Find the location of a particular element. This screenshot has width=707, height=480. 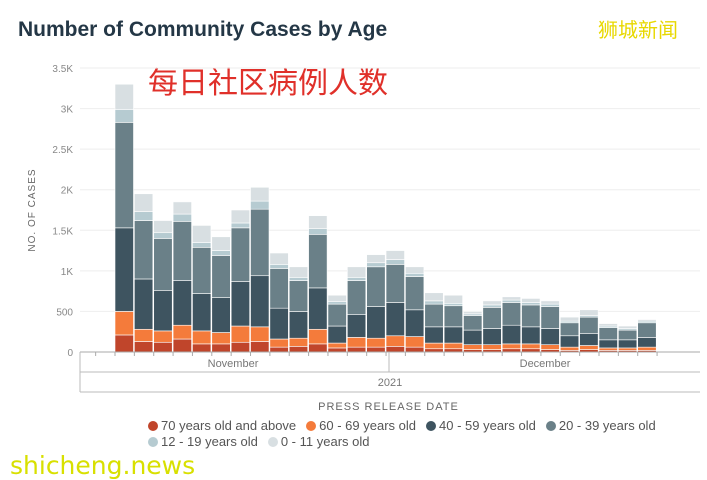

legend-item: 70 years old and above is located at coordinates (222, 426).